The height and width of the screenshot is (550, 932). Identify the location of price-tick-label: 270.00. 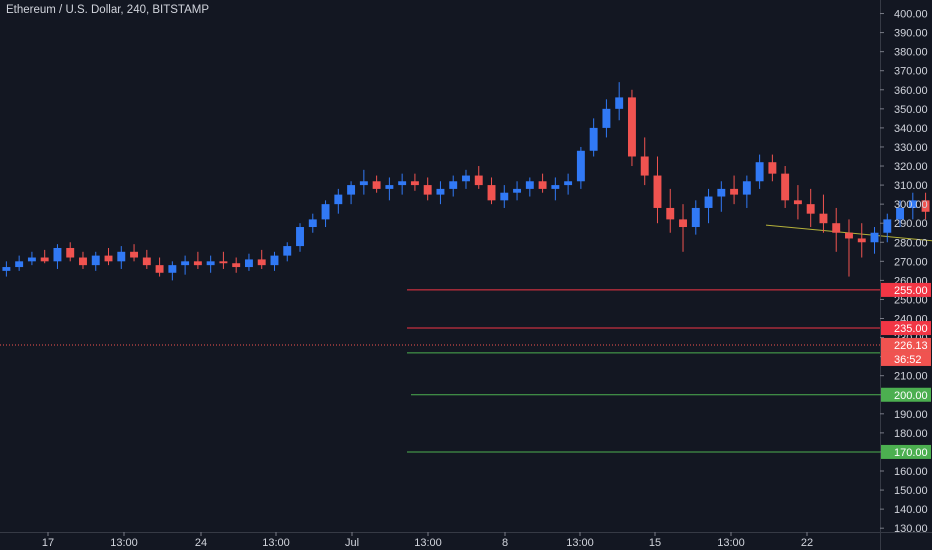
(911, 262).